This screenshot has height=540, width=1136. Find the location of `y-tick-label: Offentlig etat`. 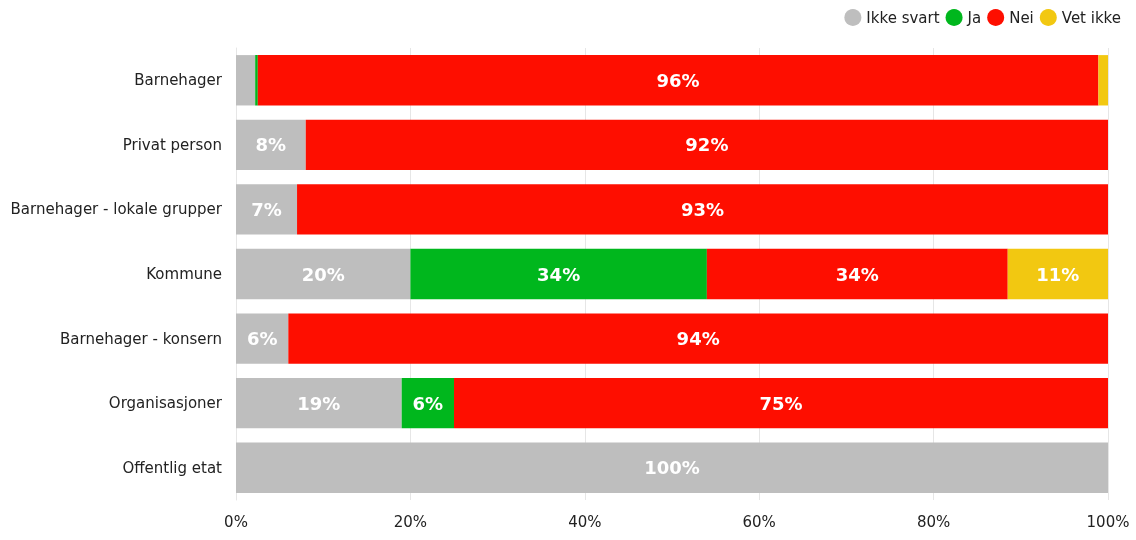

y-tick-label: Offentlig etat is located at coordinates (172, 467).